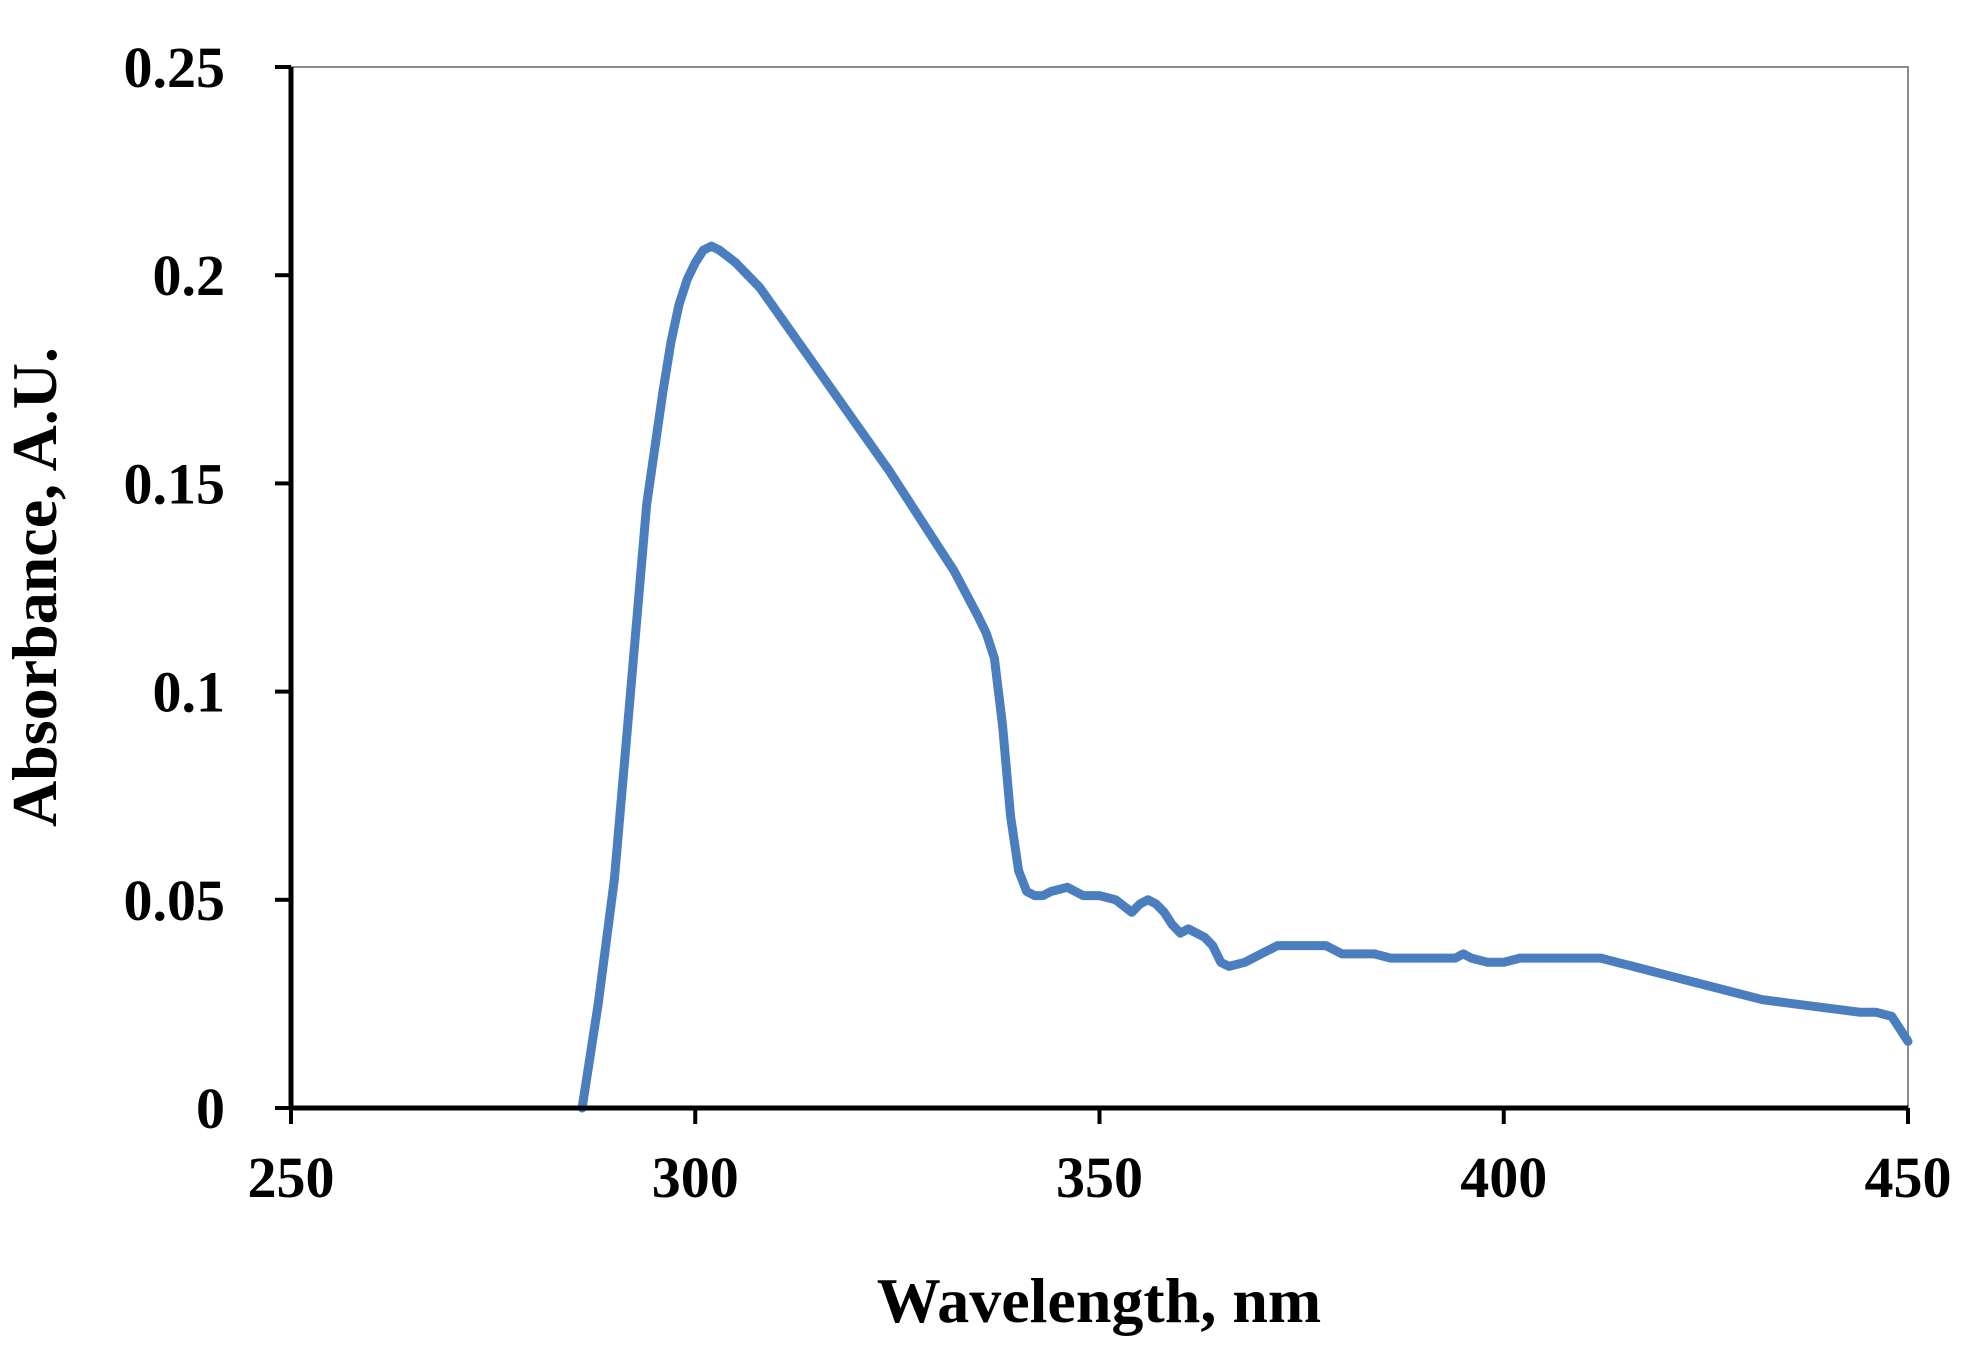 The height and width of the screenshot is (1345, 1967). What do you see at coordinates (189, 275) in the screenshot?
I see `y-tick-label: 0.2` at bounding box center [189, 275].